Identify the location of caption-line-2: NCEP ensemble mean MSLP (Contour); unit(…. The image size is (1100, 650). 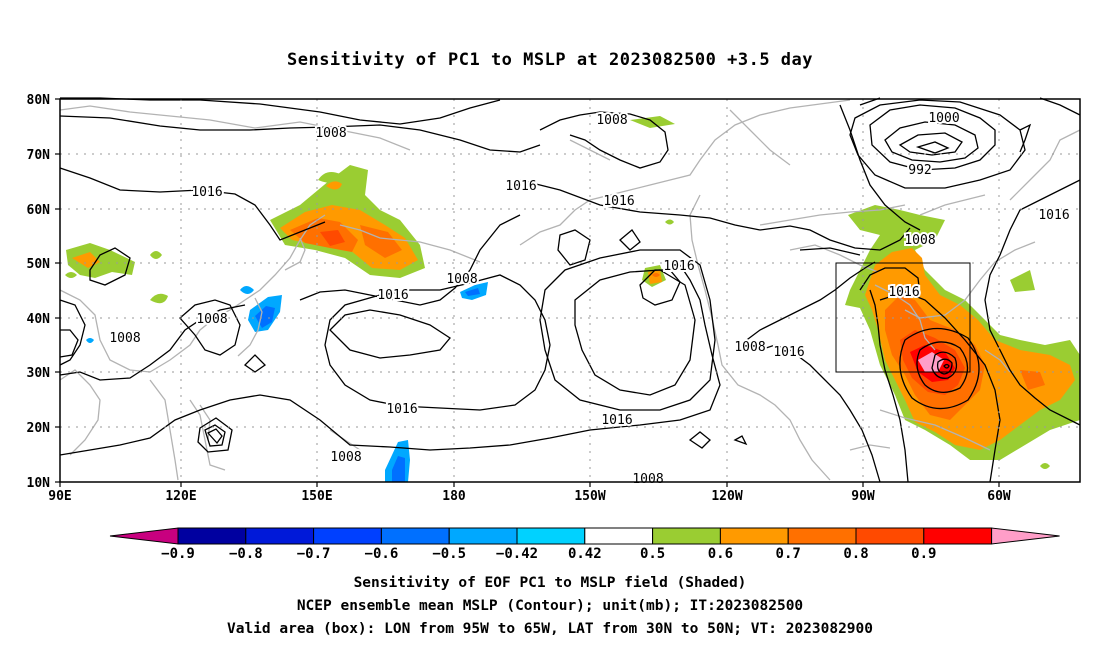
(550, 606).